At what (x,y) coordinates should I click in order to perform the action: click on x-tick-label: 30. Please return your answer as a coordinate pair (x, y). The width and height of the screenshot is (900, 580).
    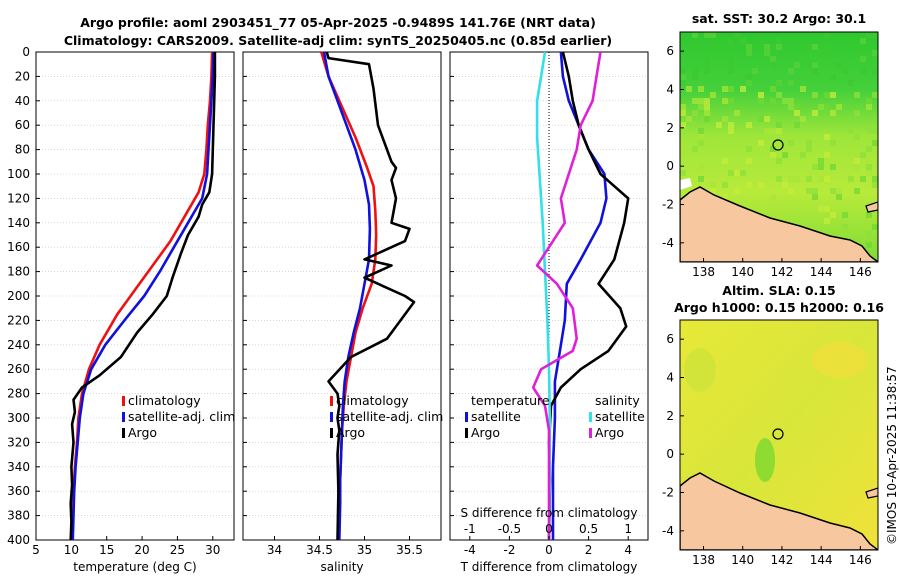
    Looking at the image, I should click on (212, 550).